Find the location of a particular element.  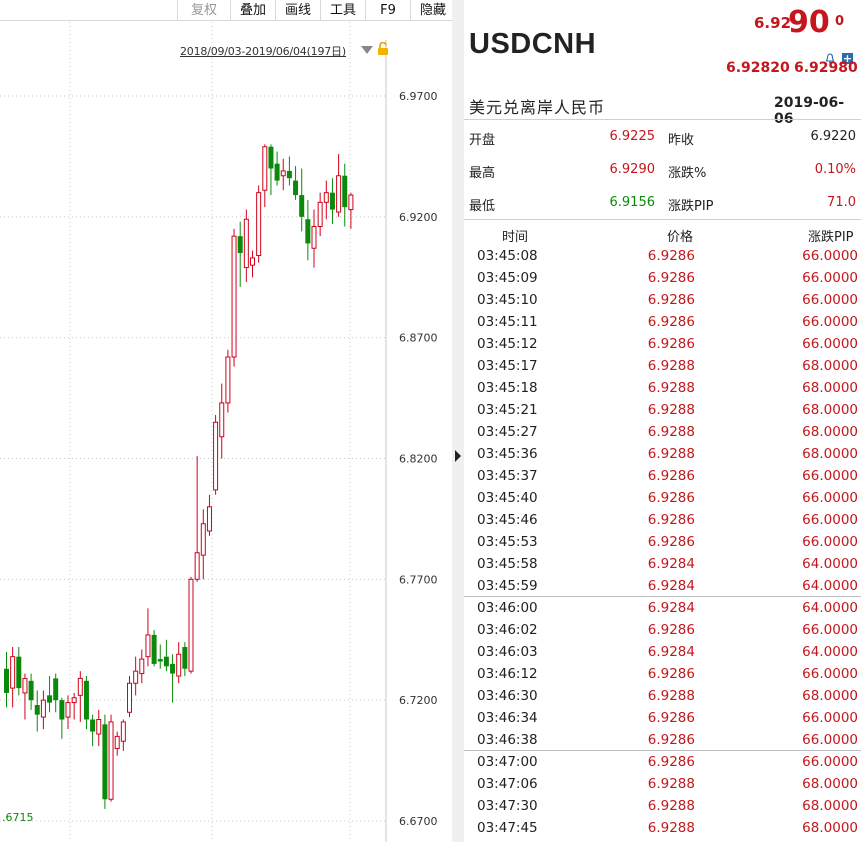

y-tick-label: 6.7700 is located at coordinates (418, 579).